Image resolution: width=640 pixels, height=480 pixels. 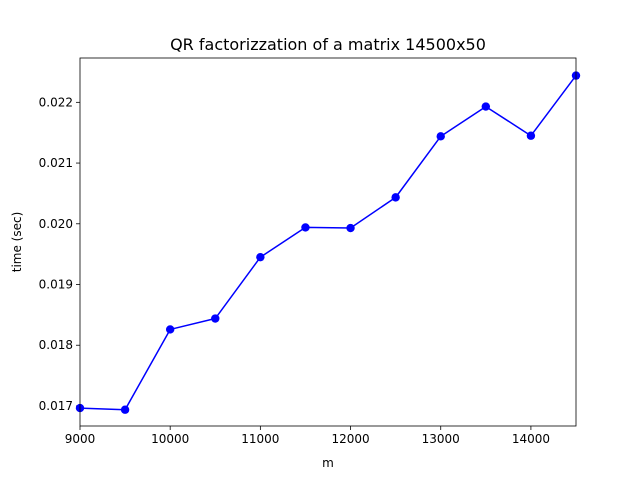 I want to click on y-tick-label: 0.021, so click(x=56, y=163).